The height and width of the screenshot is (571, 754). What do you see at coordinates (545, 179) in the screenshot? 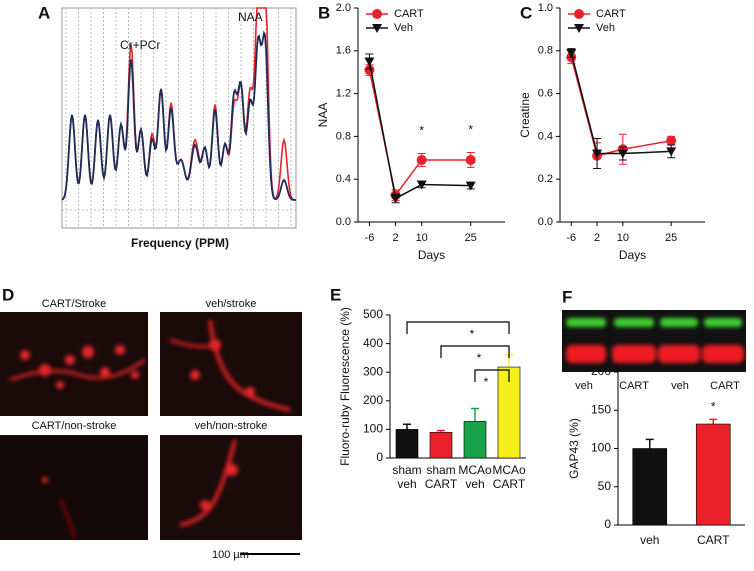
I see `y-tick-label: 0.2` at bounding box center [545, 179].